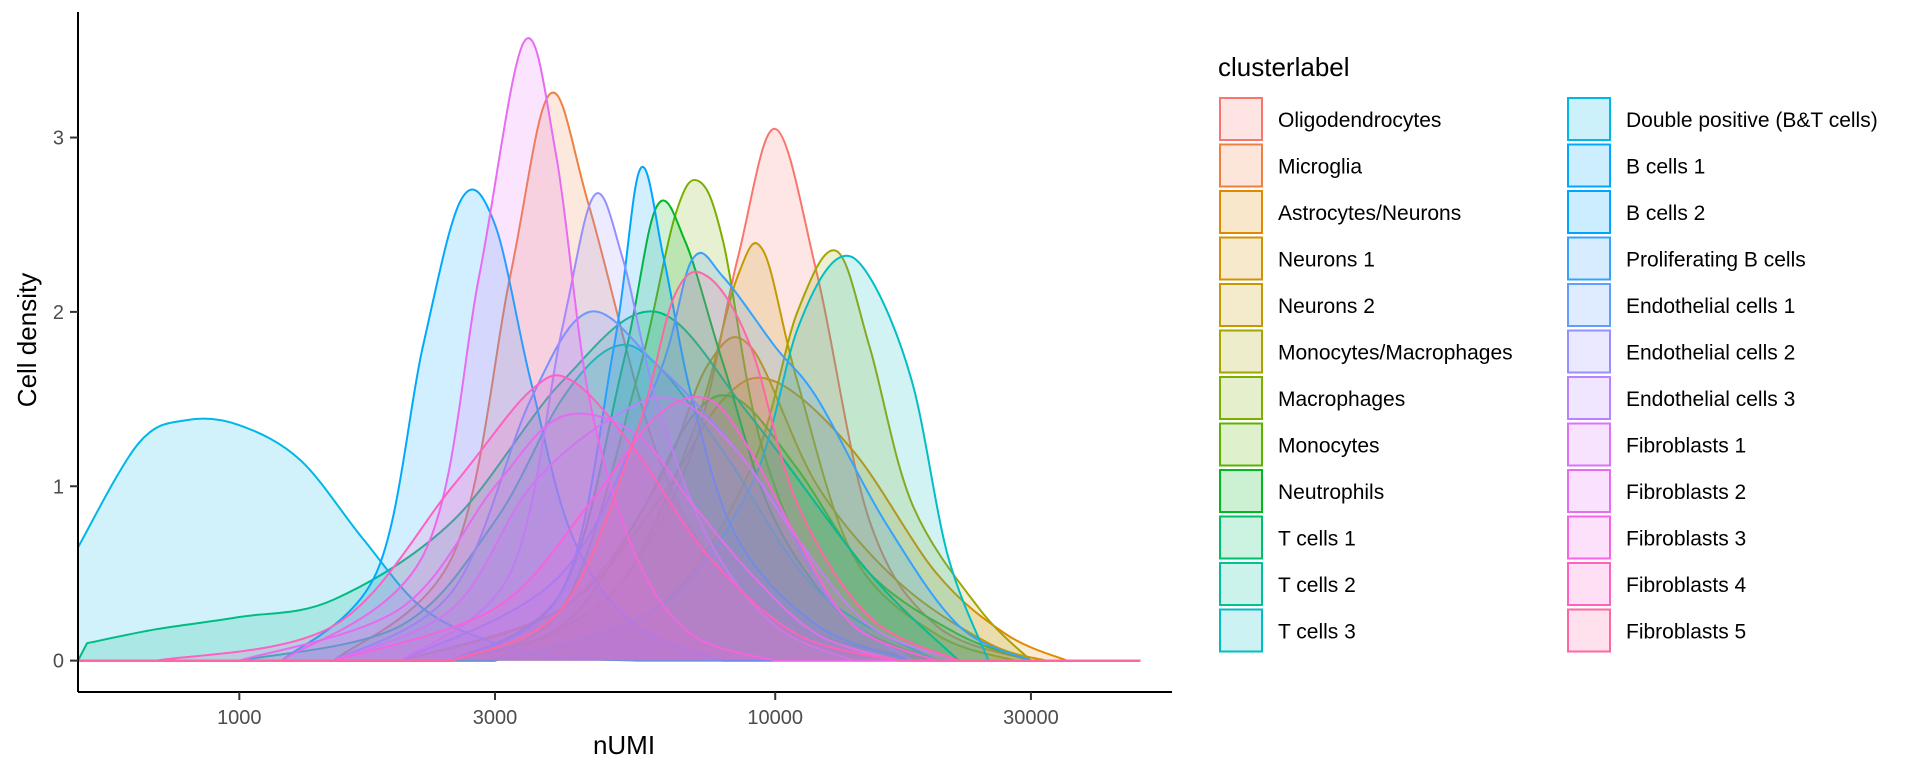 The height and width of the screenshot is (768, 1920). Describe the element at coordinates (1359, 120) in the screenshot. I see `legend-label: Oligodendrocytes` at that location.